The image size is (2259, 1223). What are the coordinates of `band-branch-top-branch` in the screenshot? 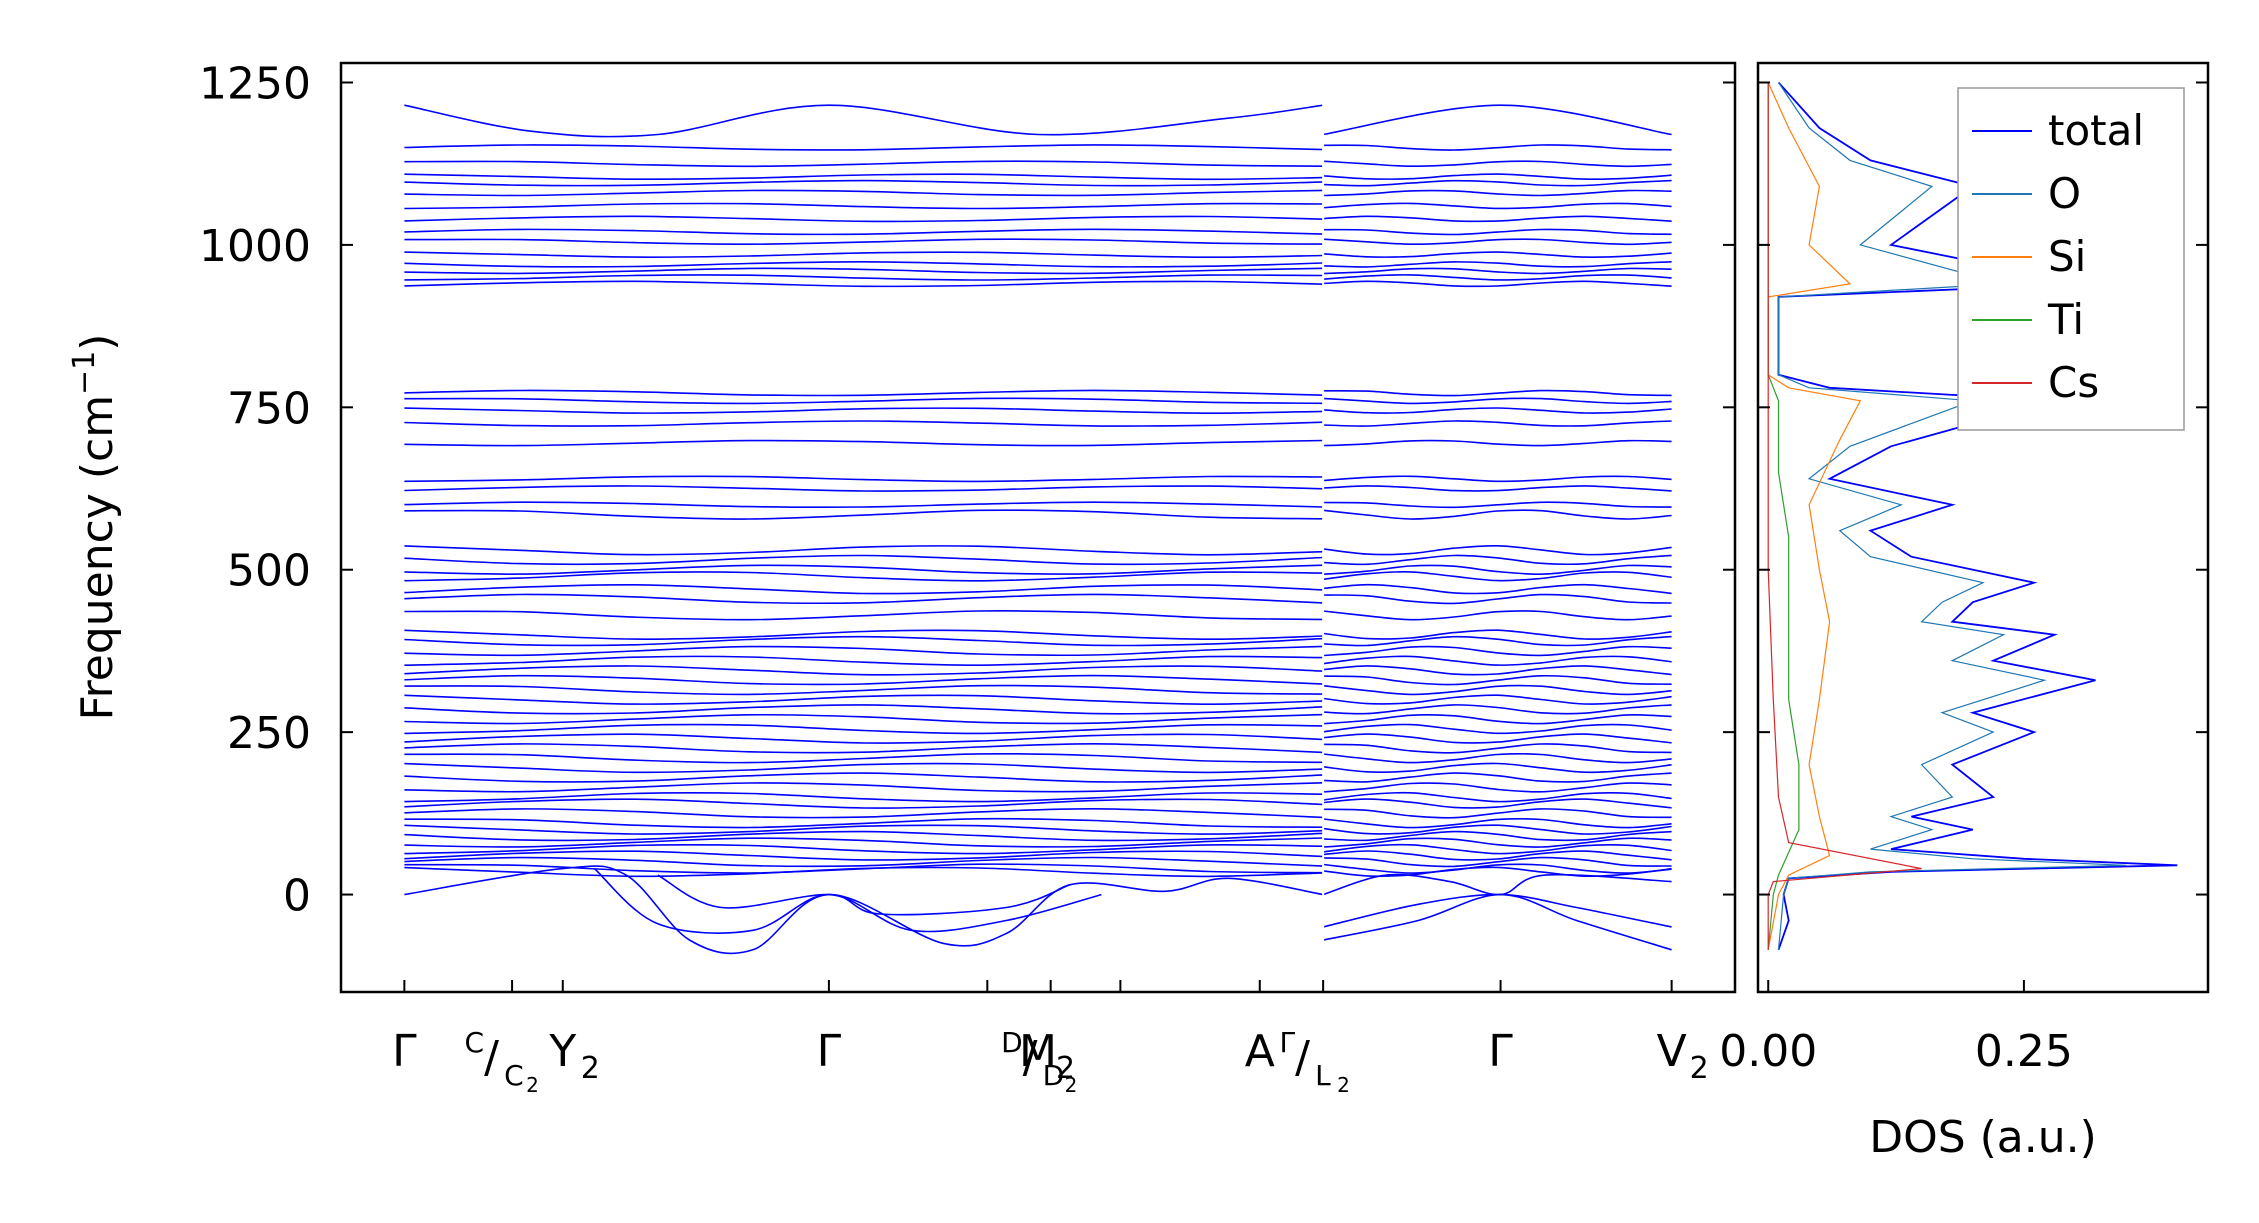 It's located at (864, 121).